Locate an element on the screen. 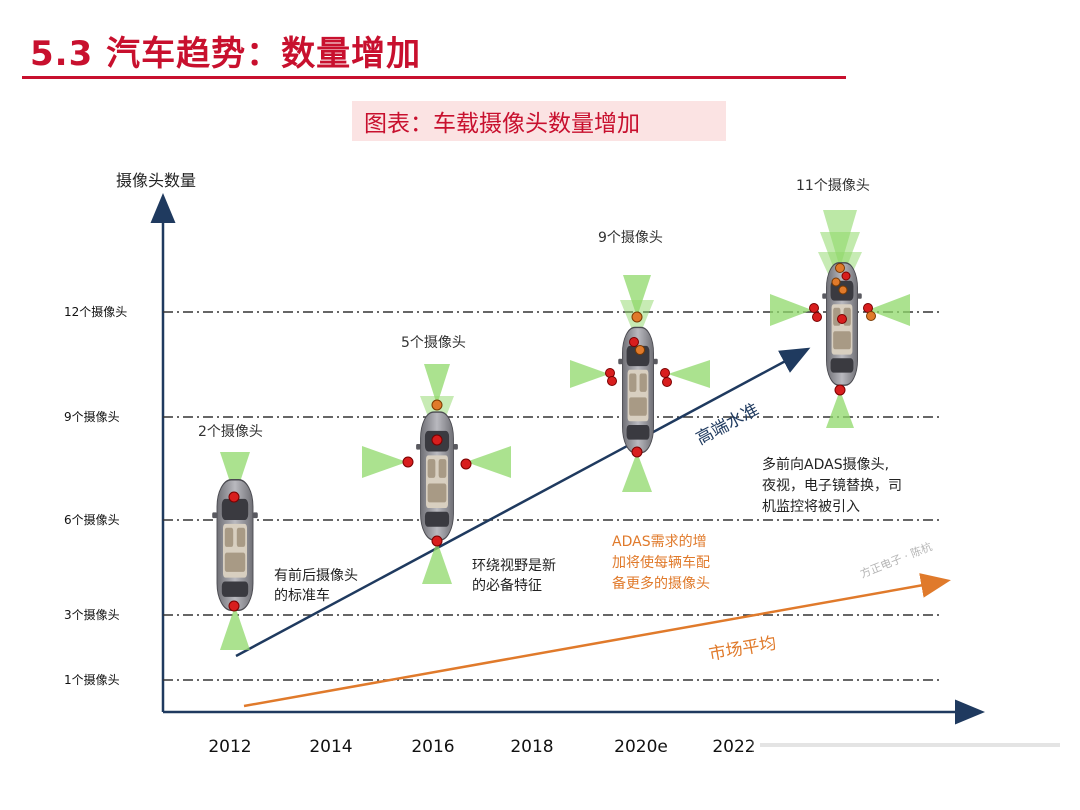  car-stage-2-cameras is located at coordinates (235, 551).